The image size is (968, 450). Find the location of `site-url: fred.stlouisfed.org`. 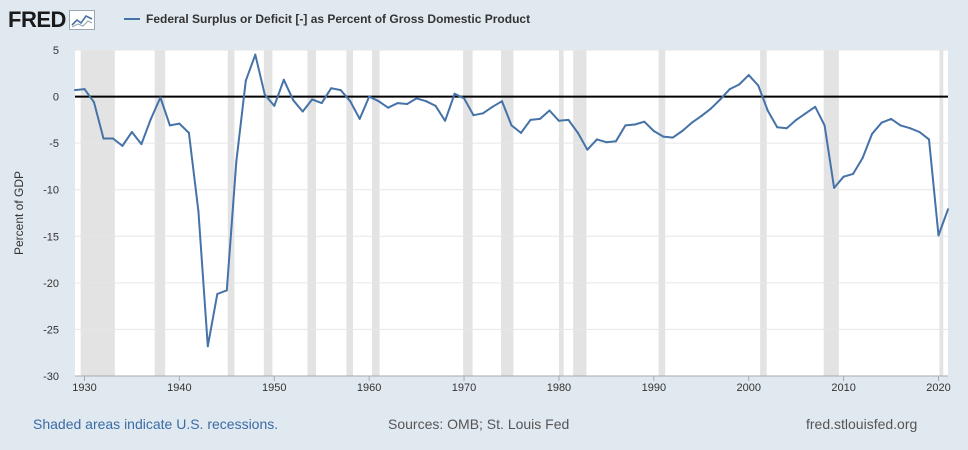

site-url: fred.stlouisfed.org is located at coordinates (862, 424).